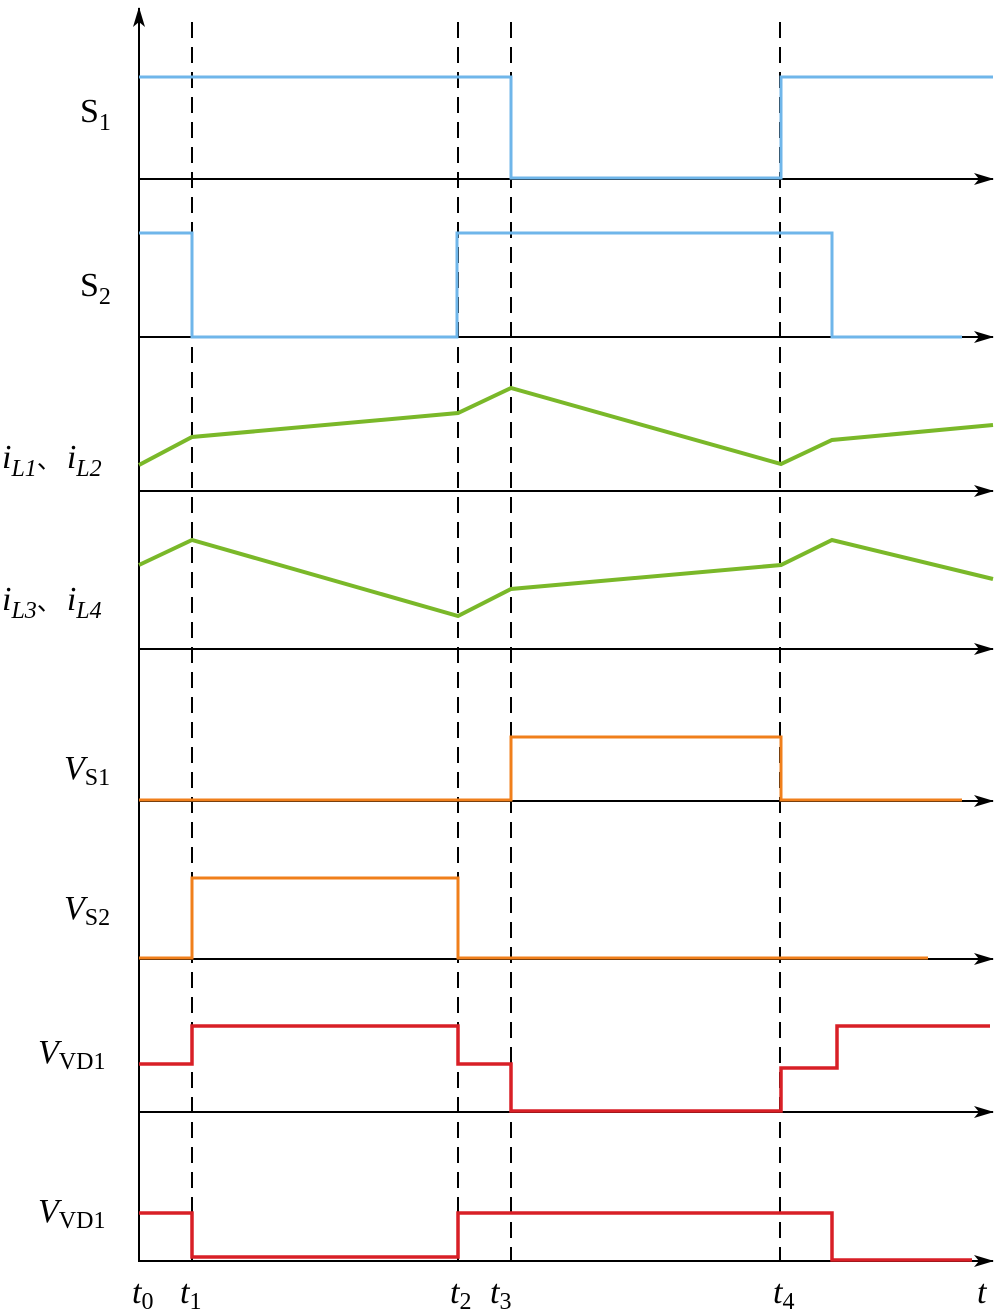 The height and width of the screenshot is (1312, 1000). Describe the element at coordinates (460, 1293) in the screenshot. I see `time-label-t2: t2` at that location.